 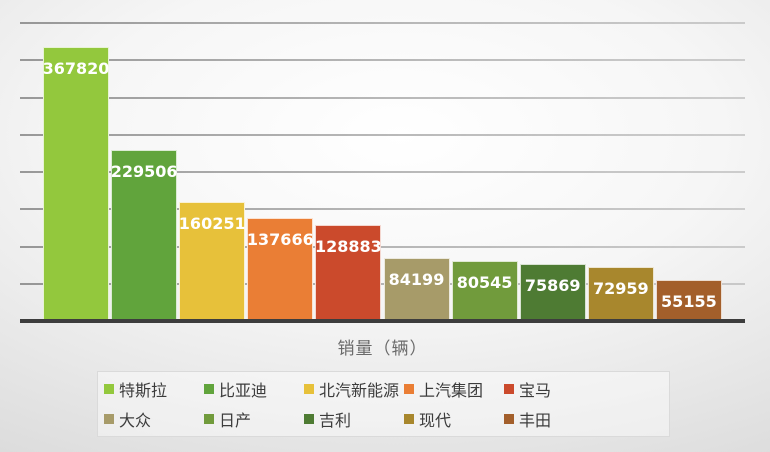 I want to click on bar-value-label: 128883, so click(x=348, y=246).